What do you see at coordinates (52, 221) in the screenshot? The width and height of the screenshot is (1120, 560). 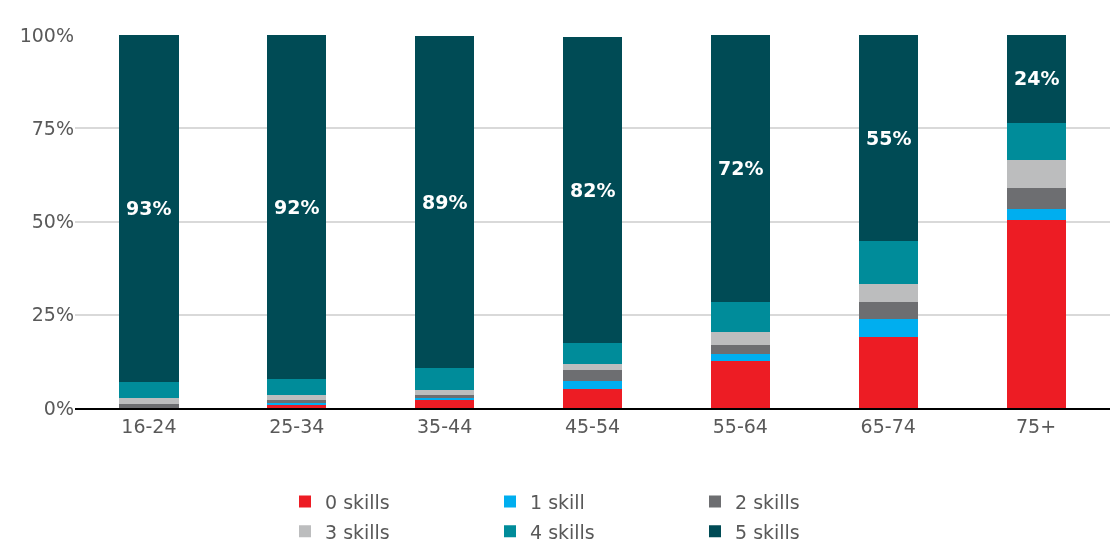 I see `y-tick-label: 50%` at bounding box center [52, 221].